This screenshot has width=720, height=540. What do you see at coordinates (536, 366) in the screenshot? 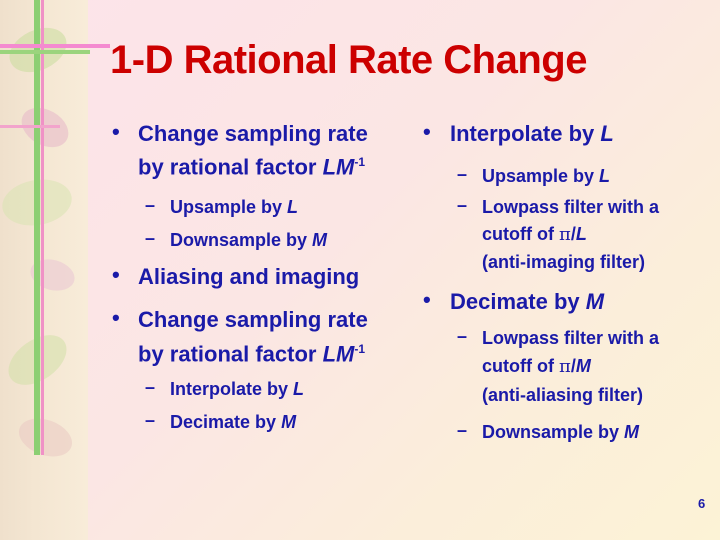
I see `sub-bullet-text: cutoff of π/M` at bounding box center [536, 366].